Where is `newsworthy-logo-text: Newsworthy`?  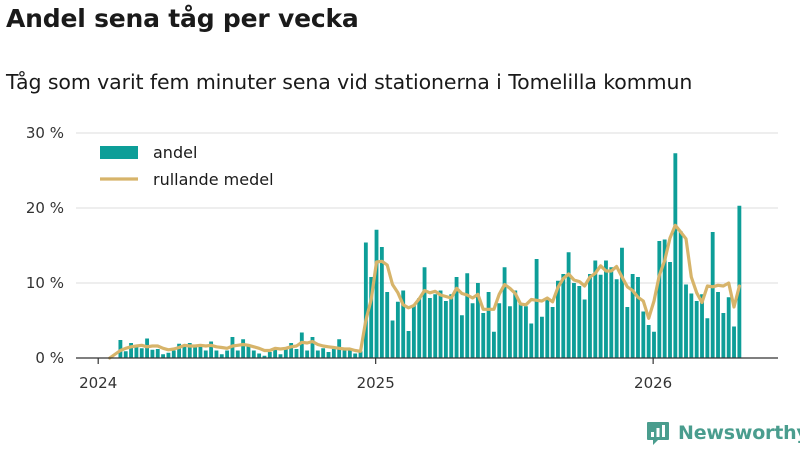
newsworthy-logo-text: Newsworthy is located at coordinates (739, 433).